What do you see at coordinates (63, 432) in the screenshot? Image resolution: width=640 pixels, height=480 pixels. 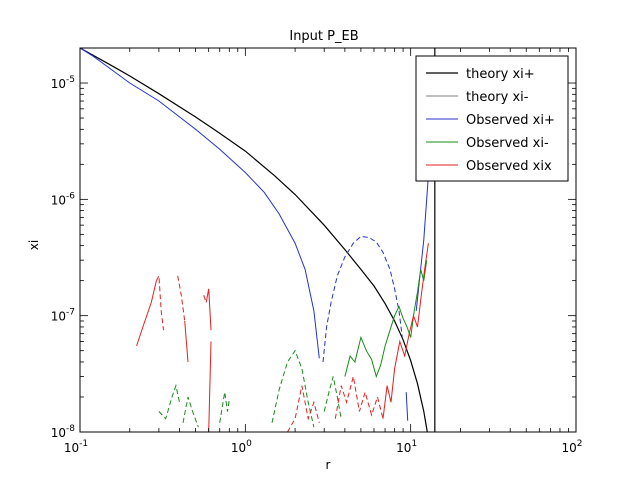 I see `y-tick-label: 10⁻⁸` at bounding box center [63, 432].